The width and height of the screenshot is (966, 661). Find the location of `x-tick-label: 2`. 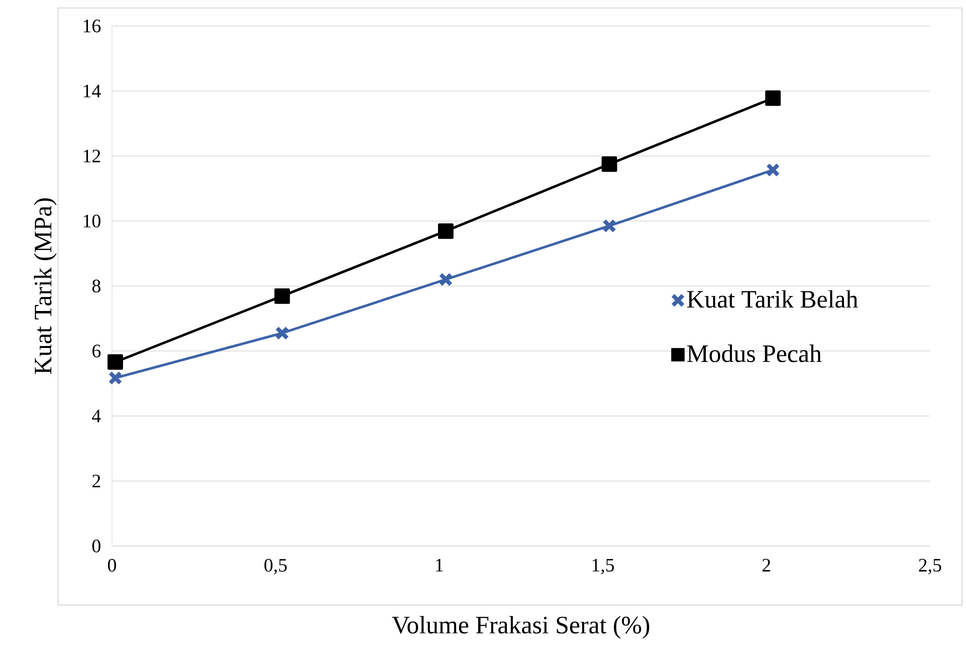

x-tick-label: 2 is located at coordinates (766, 565).